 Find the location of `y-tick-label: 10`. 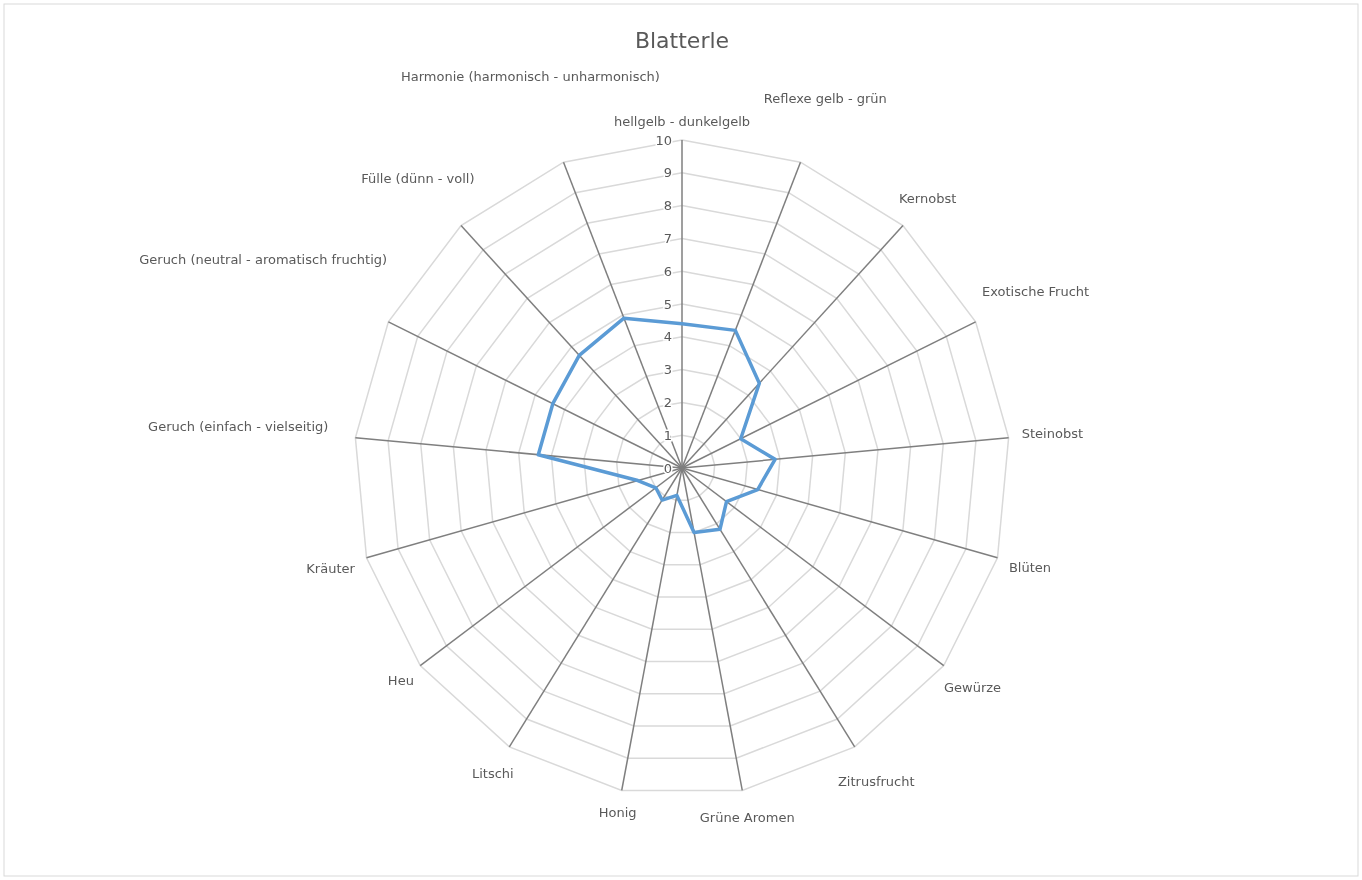

y-tick-label: 10 is located at coordinates (663, 140).